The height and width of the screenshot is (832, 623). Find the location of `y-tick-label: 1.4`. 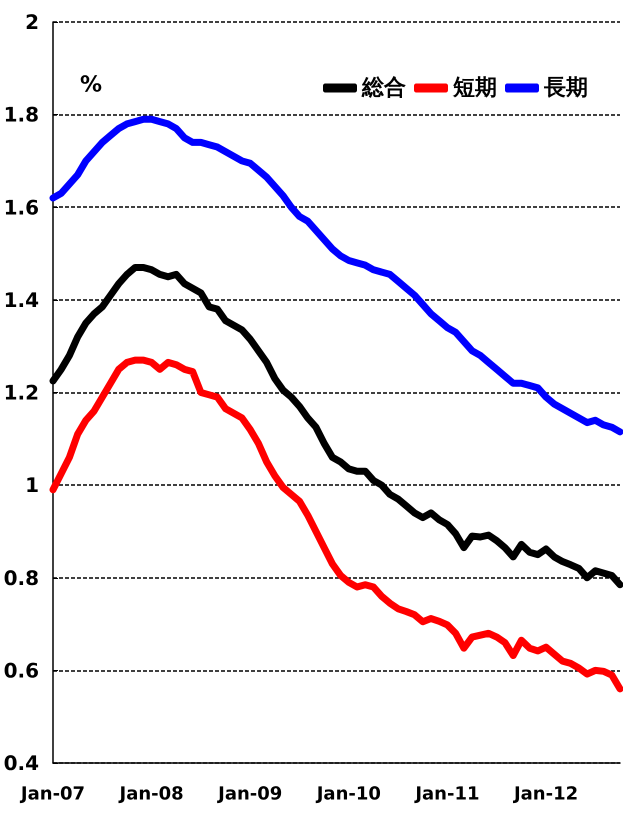

y-tick-label: 1.4 is located at coordinates (21, 300).